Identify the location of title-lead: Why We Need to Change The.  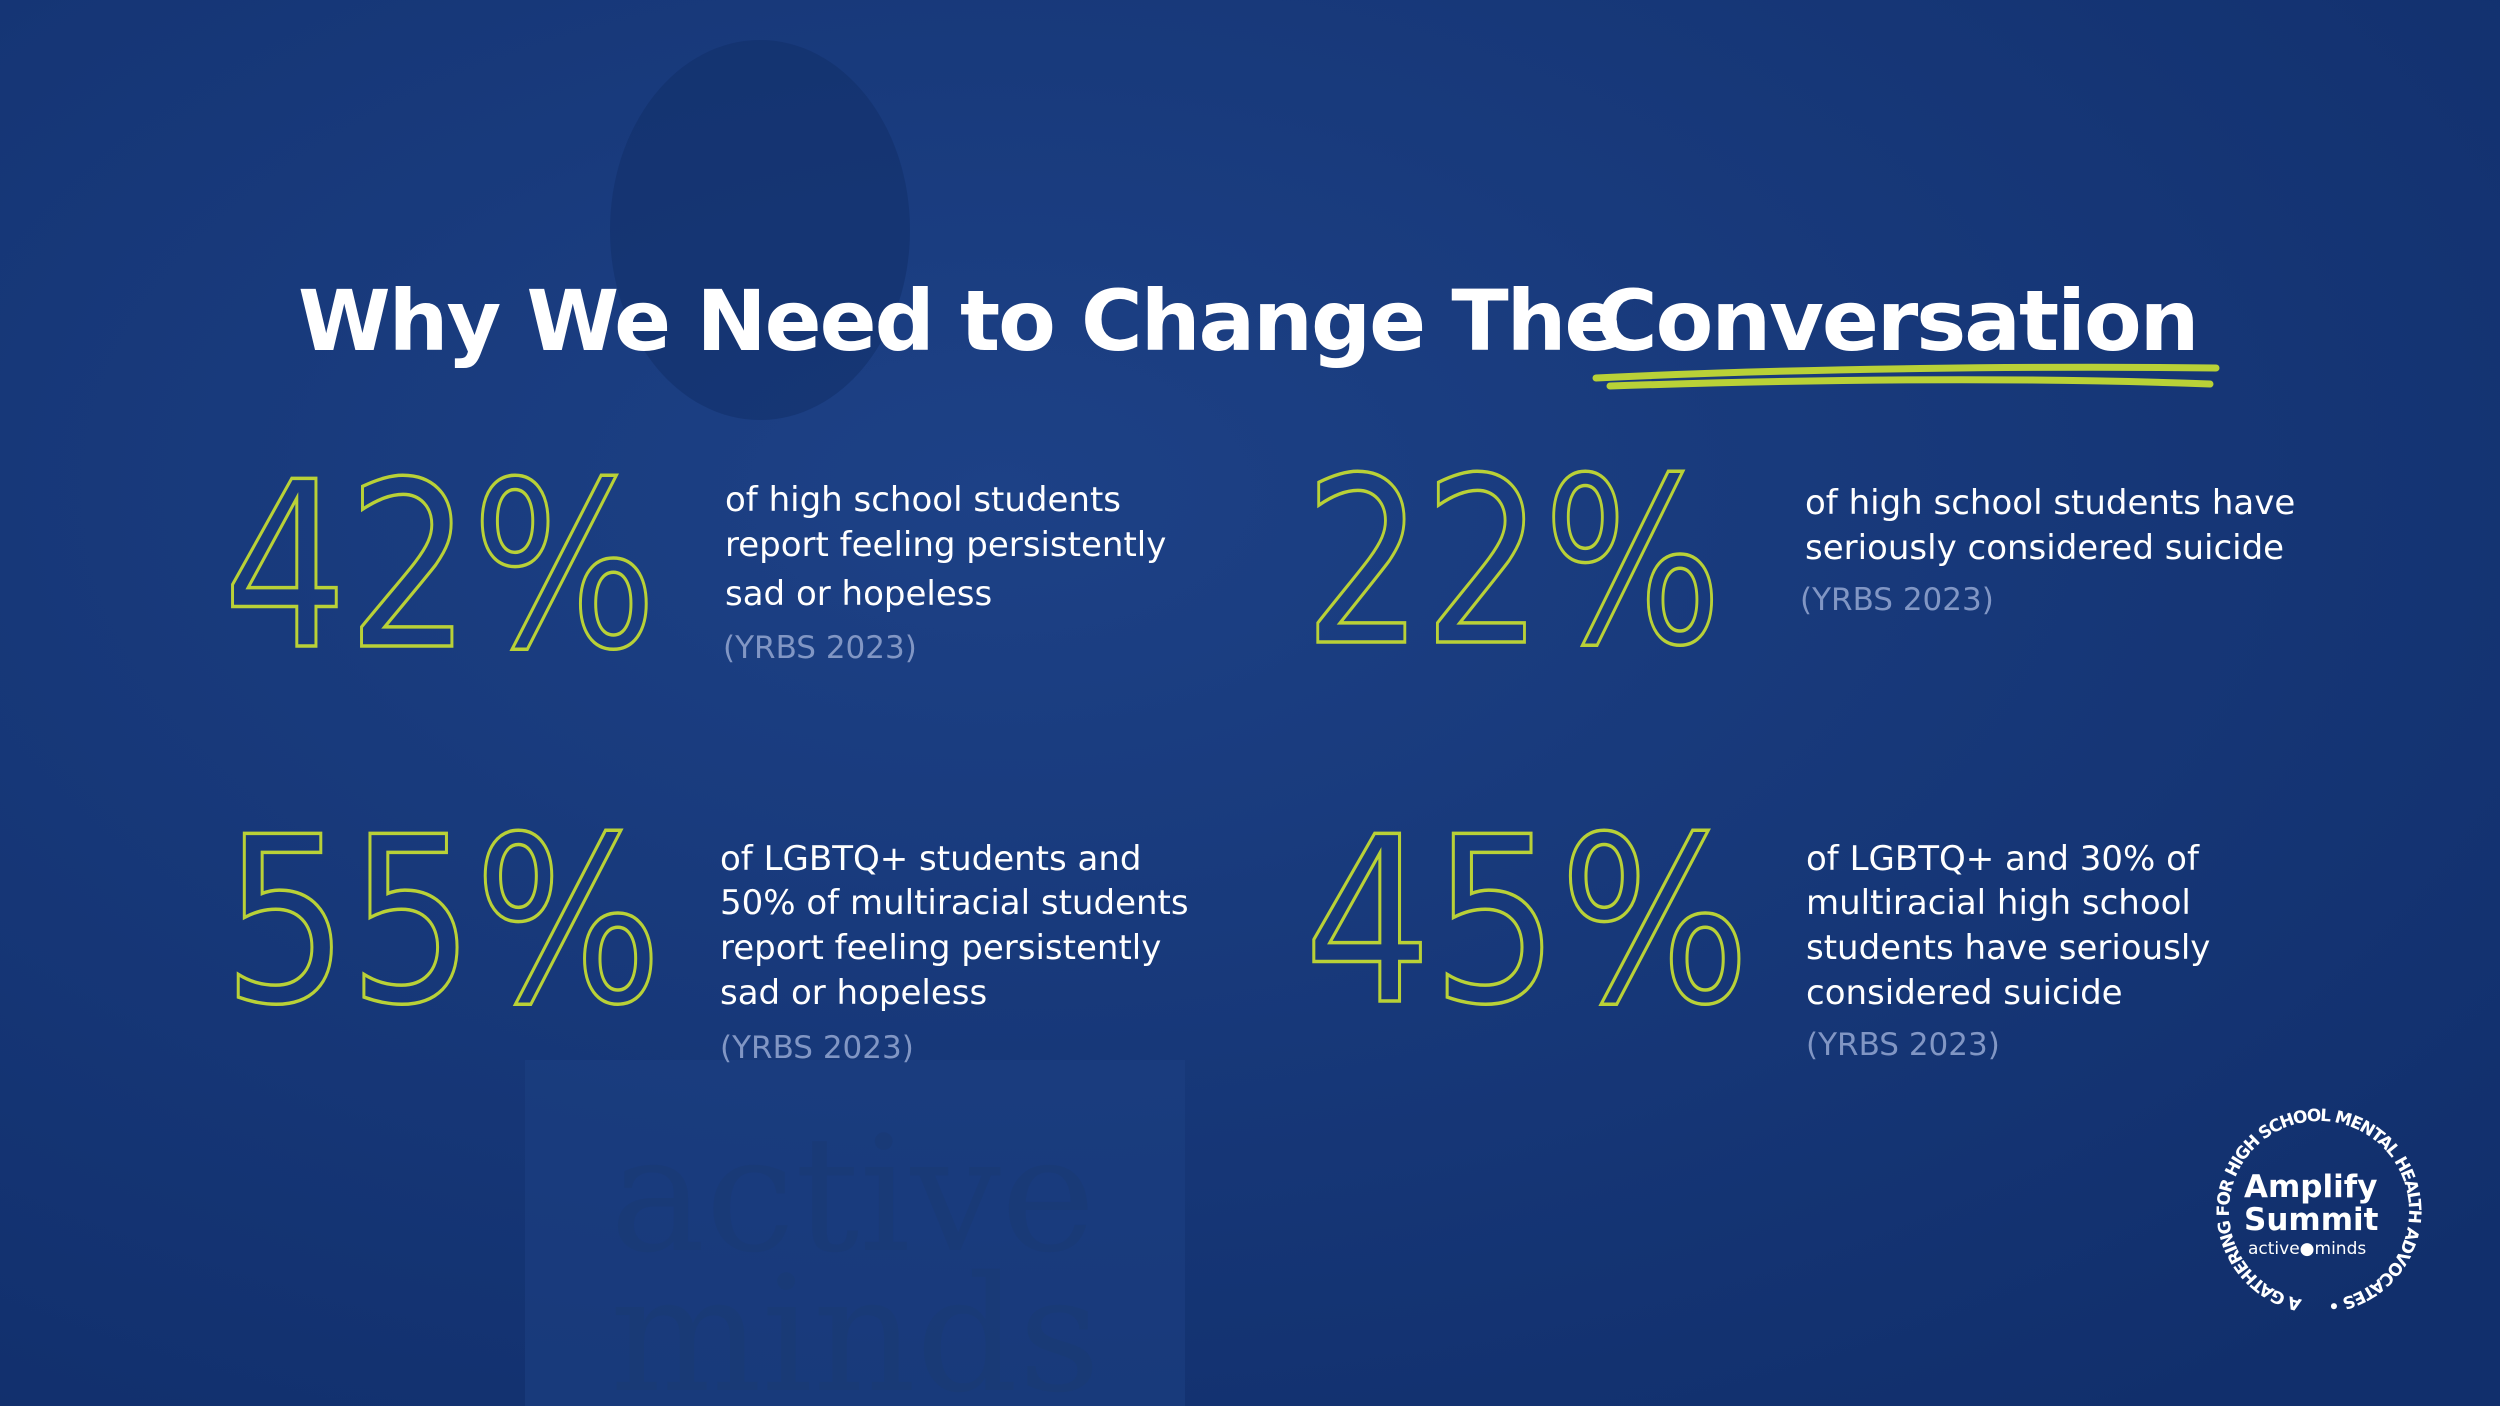
(958, 321).